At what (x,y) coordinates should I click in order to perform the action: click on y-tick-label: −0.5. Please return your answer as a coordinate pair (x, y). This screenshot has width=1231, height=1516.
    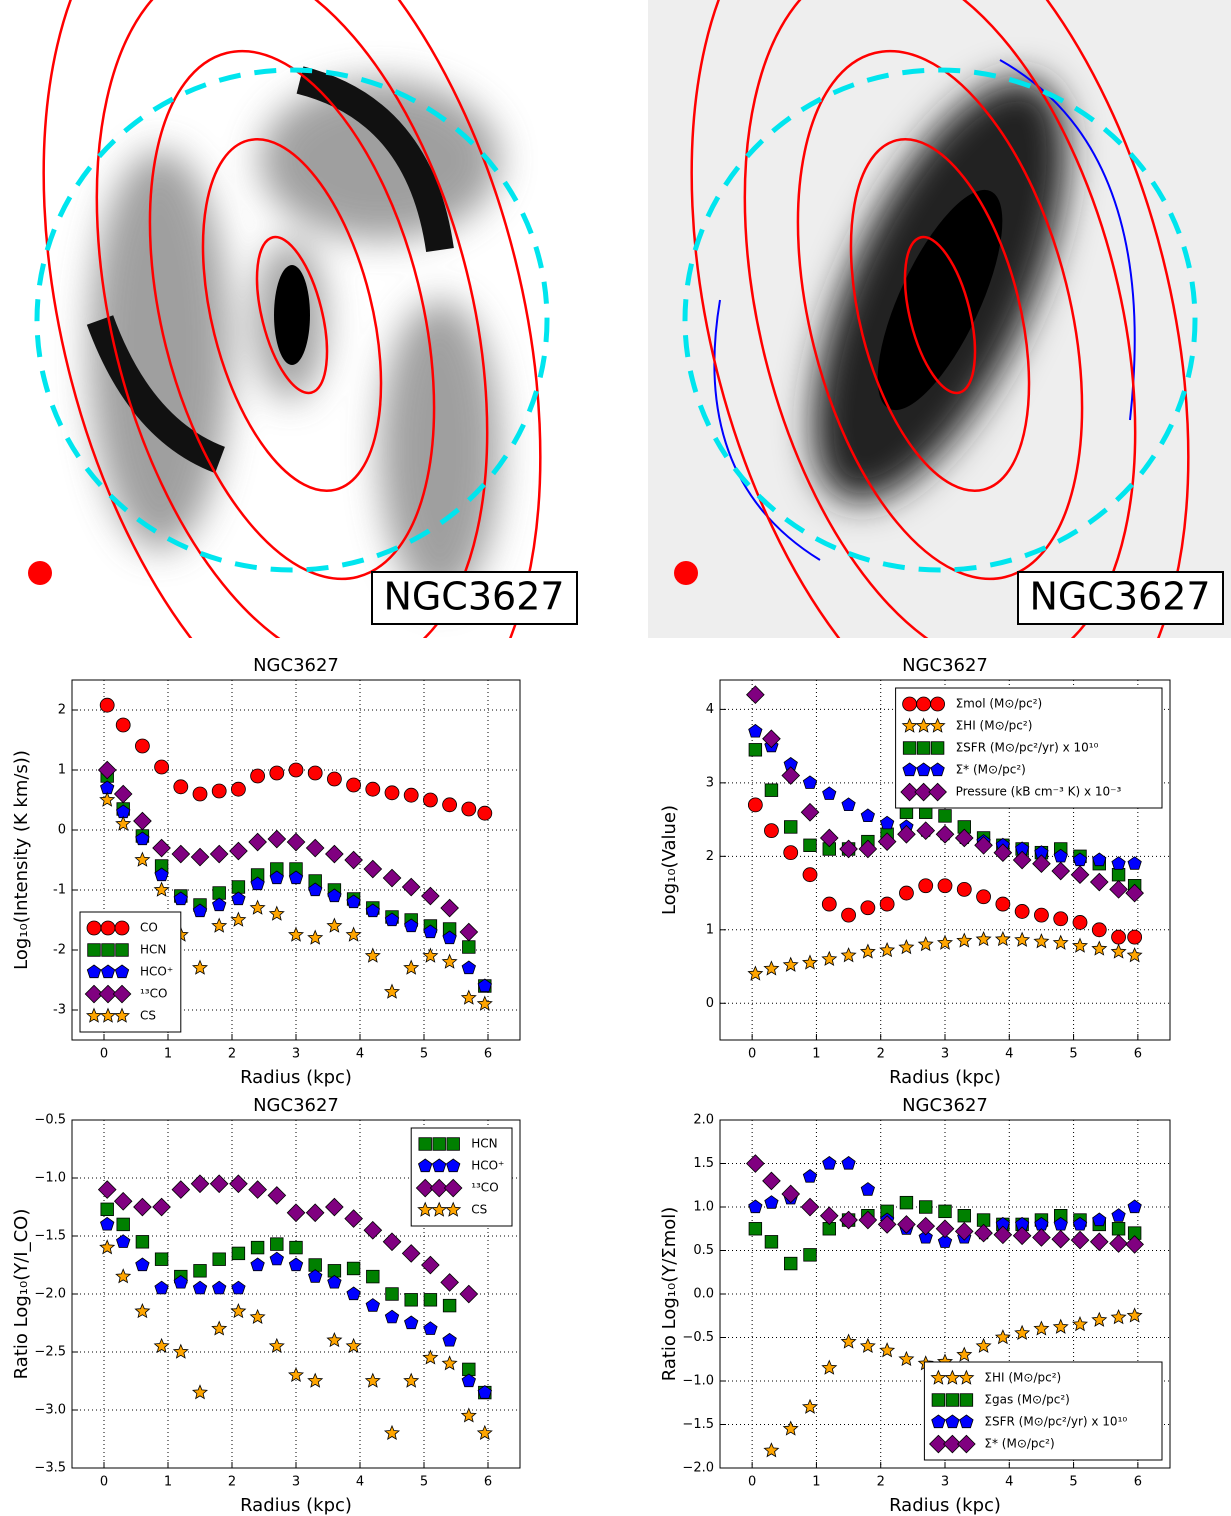
    Looking at the image, I should click on (50, 1120).